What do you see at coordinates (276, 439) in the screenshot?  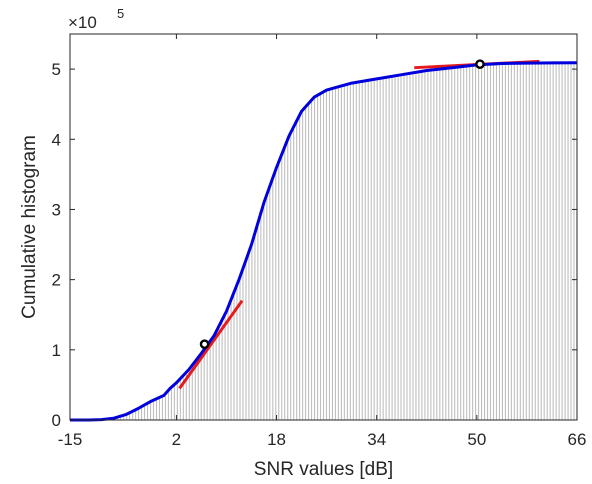 I see `x-tick-label: 18` at bounding box center [276, 439].